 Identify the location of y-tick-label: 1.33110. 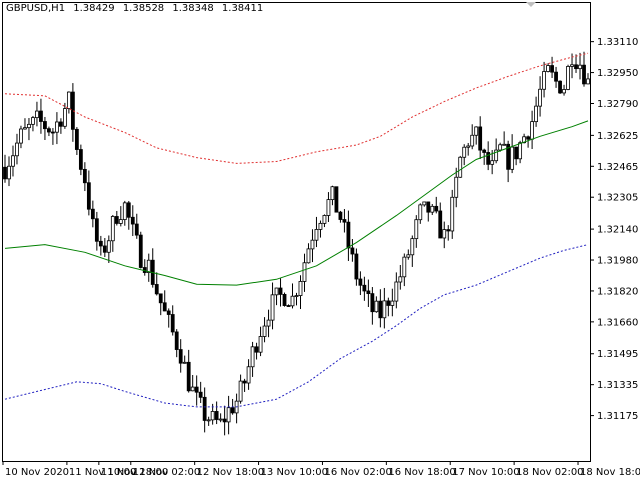
(617, 42).